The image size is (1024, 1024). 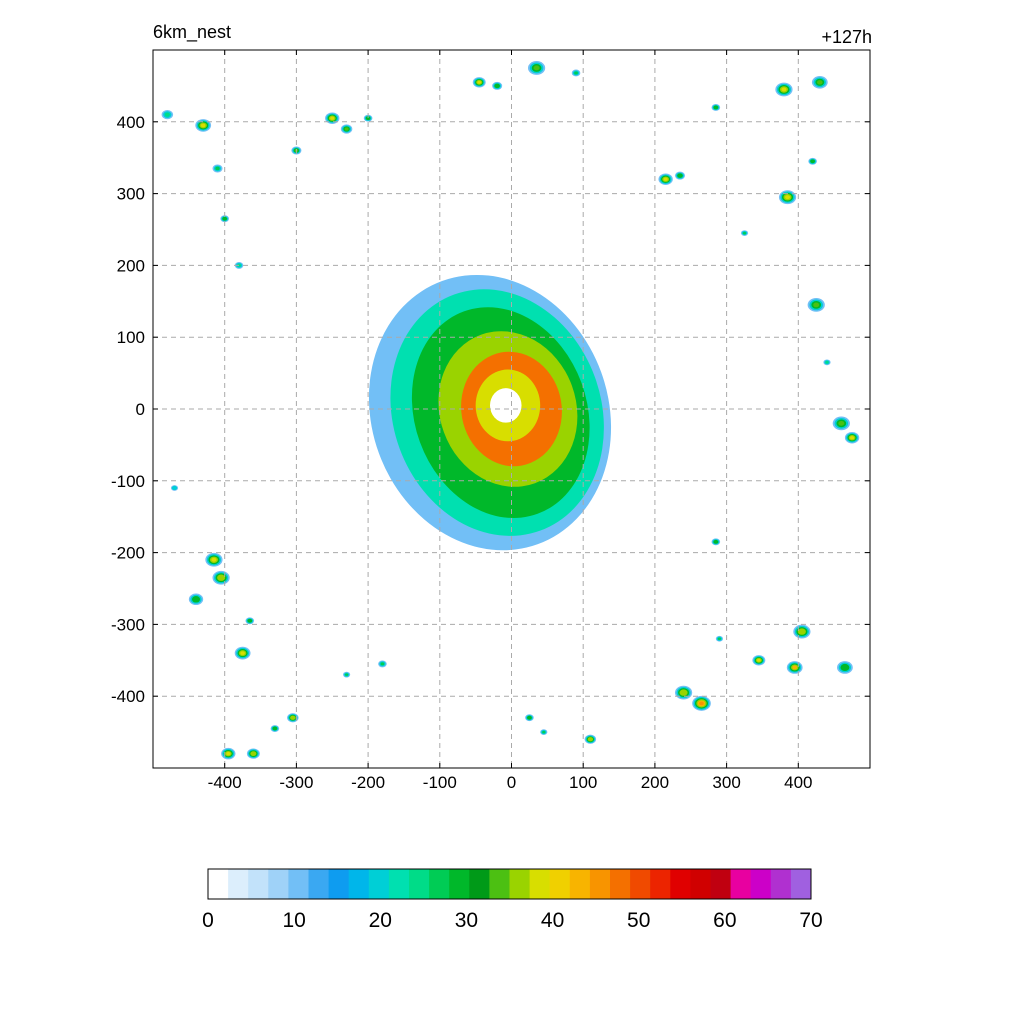 What do you see at coordinates (655, 782) in the screenshot?
I see `x-tick-label-6: 200` at bounding box center [655, 782].